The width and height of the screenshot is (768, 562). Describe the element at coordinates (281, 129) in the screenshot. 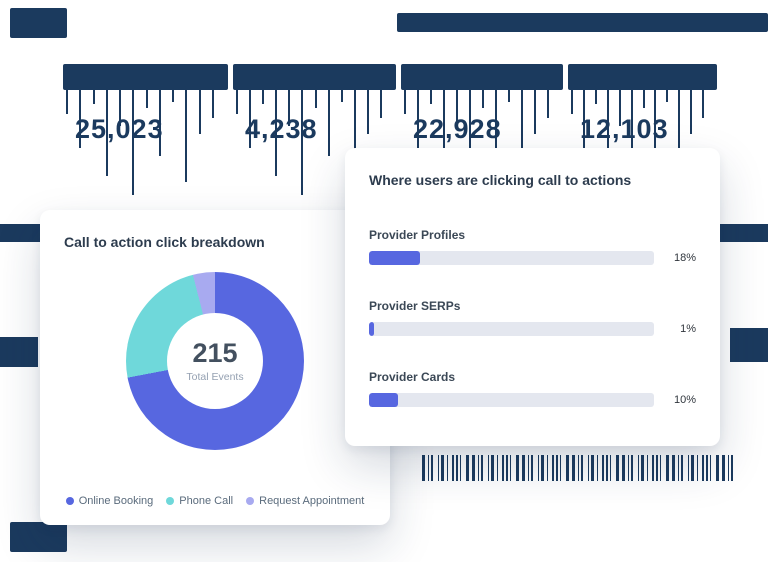

I see `stat-value: 4,238` at that location.